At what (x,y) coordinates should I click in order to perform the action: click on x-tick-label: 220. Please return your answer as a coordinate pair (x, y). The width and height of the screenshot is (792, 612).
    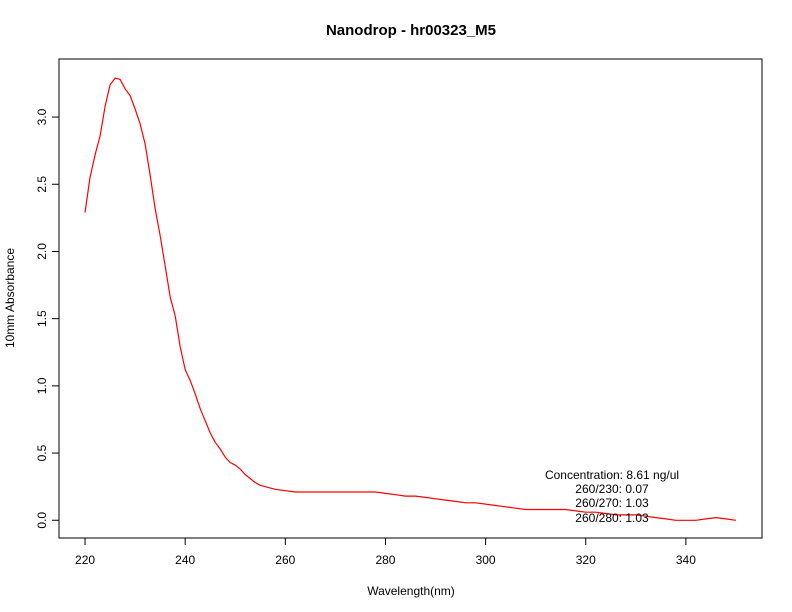
    Looking at the image, I should click on (85, 560).